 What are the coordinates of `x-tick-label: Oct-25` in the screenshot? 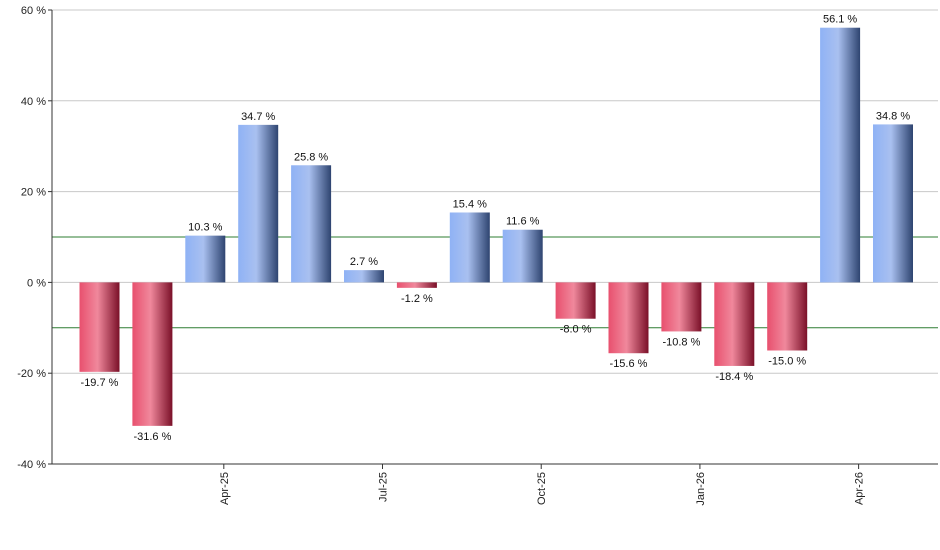 It's located at (542, 488).